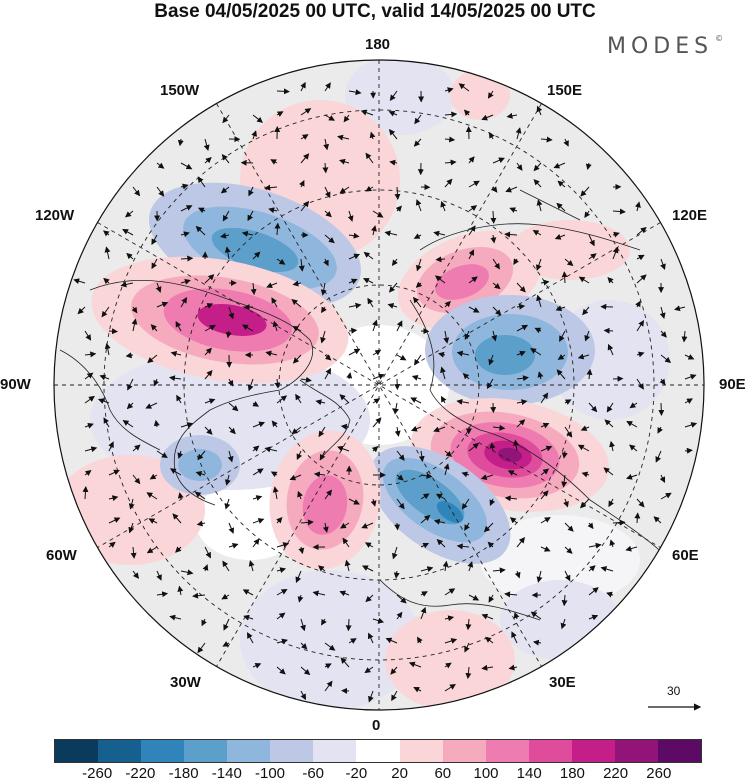  What do you see at coordinates (61, 555) in the screenshot?
I see `lon-label-60w: 60W` at bounding box center [61, 555].